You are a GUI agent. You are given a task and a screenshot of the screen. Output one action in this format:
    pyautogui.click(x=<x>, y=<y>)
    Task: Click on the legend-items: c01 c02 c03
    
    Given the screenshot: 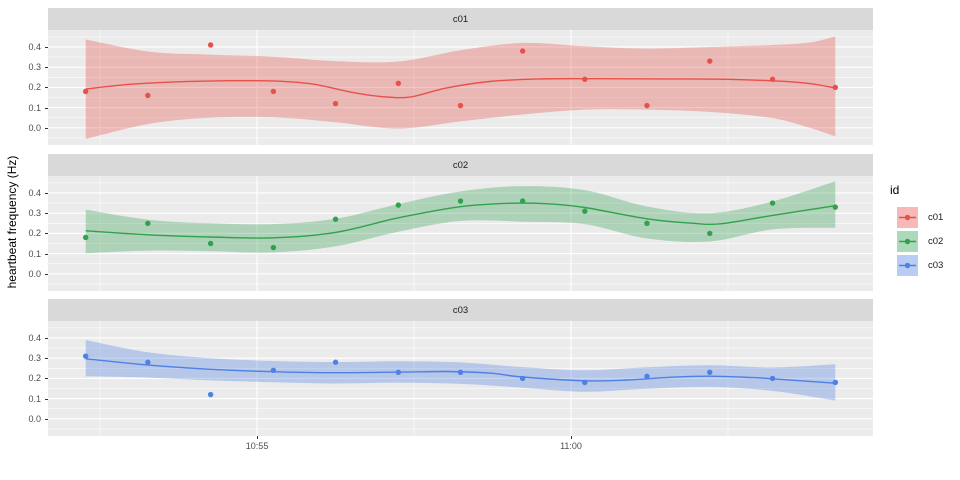 What is the action you would take?
    pyautogui.click(x=916, y=241)
    